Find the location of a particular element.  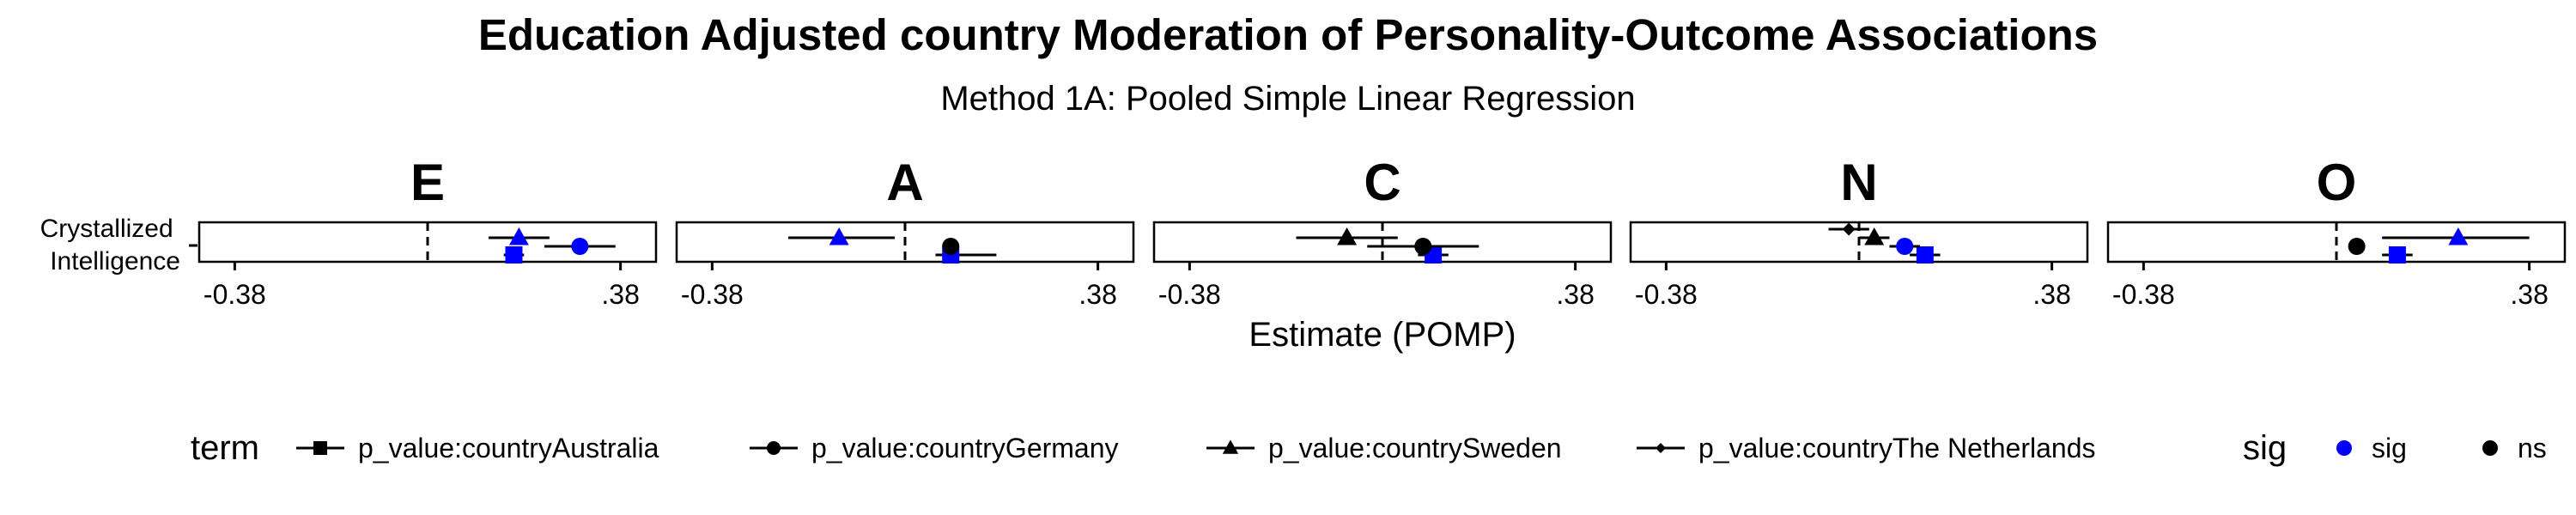

legend-sig-label: sig is located at coordinates (2390, 448).